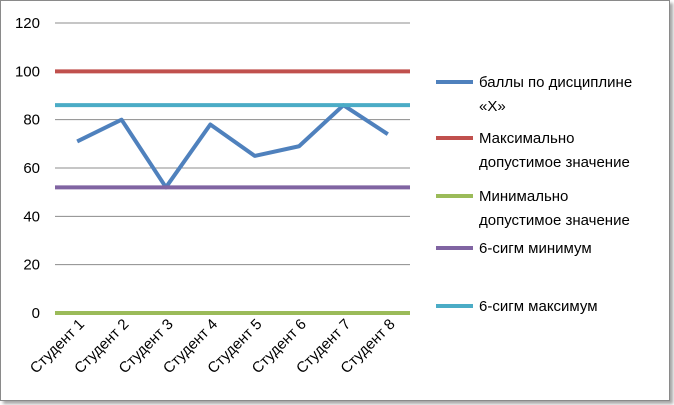  I want to click on y-tick-label: 60, so click(31, 168).